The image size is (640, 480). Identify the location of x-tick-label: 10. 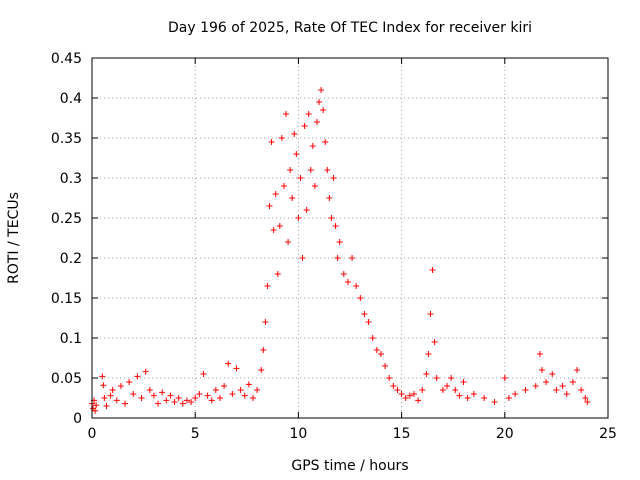
(298, 434).